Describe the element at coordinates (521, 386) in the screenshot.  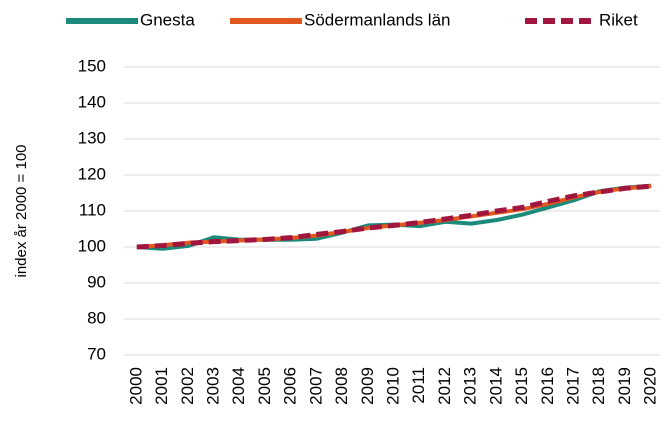
I see `x-tick-label: 2015` at that location.